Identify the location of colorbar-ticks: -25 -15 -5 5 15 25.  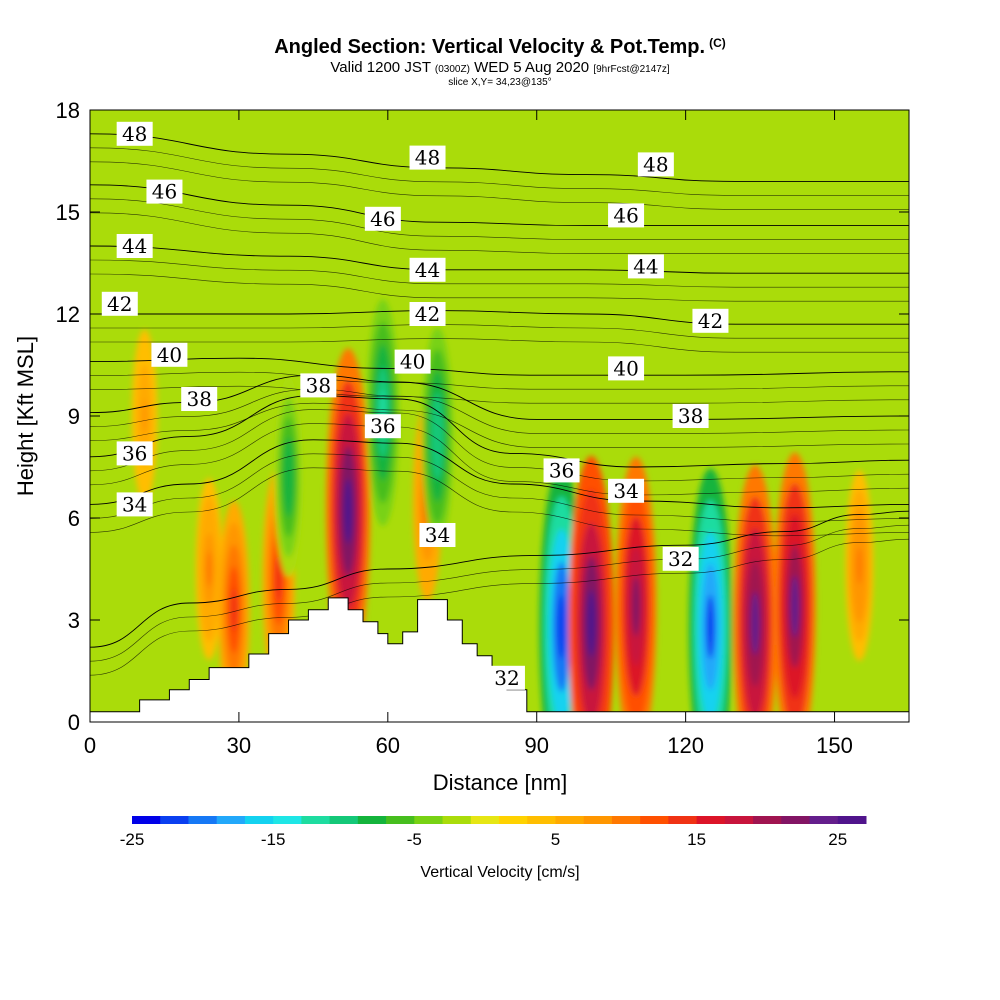
(484, 839).